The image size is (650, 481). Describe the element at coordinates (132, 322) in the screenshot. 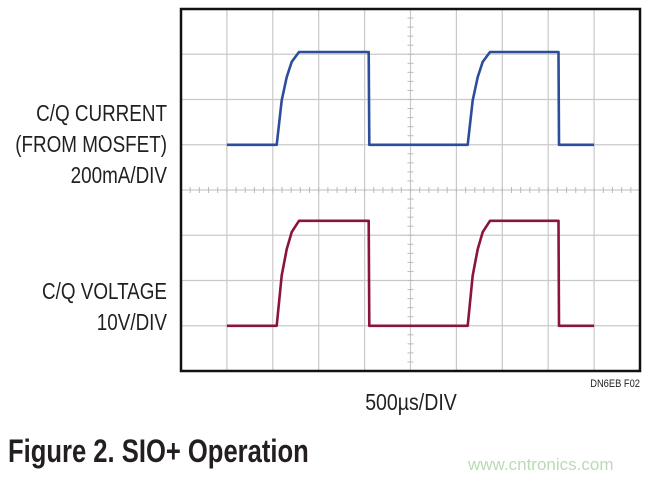

I see `voltage-scale-label: 10V/DIV` at that location.